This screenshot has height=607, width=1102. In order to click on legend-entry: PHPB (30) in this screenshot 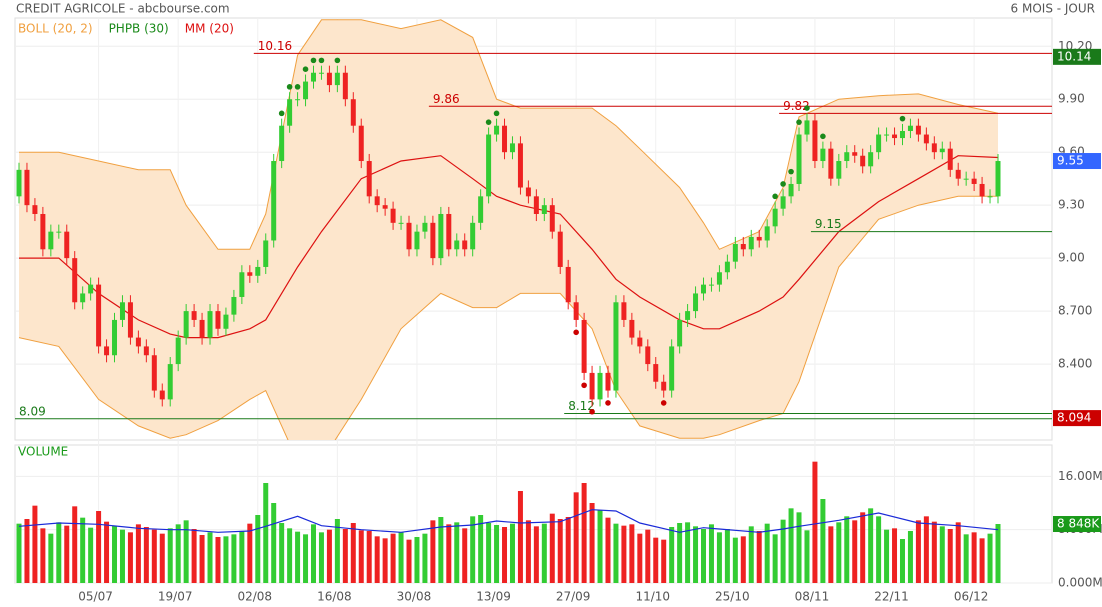, I will do `click(139, 29)`.